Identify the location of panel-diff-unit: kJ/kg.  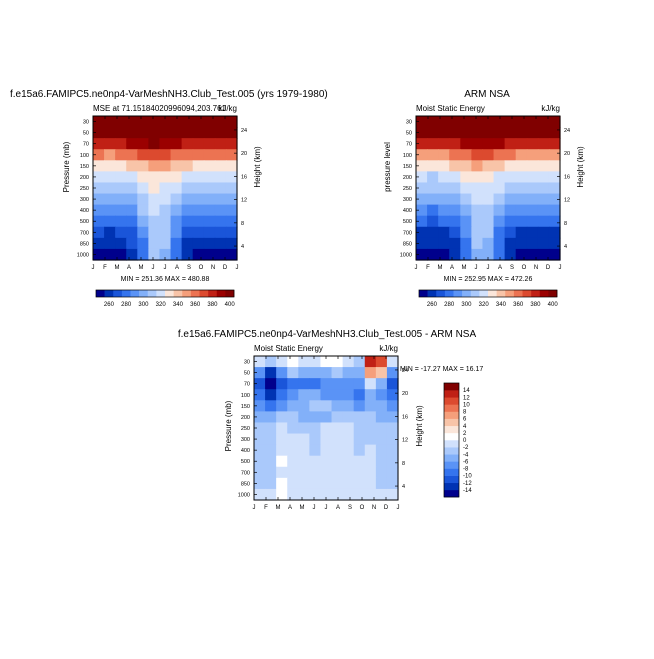
(388, 348).